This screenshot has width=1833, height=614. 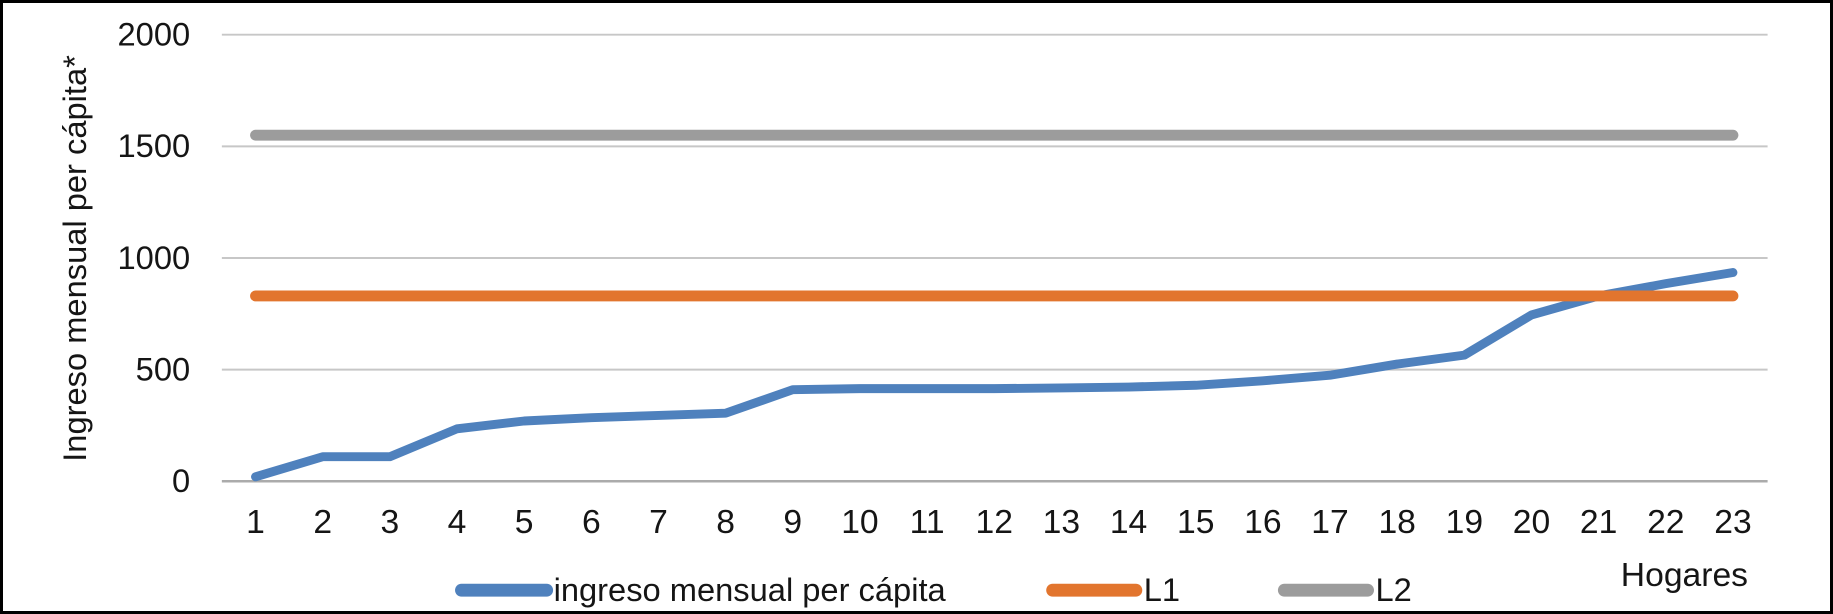 I want to click on x-tick-label-6: 6, so click(x=591, y=522).